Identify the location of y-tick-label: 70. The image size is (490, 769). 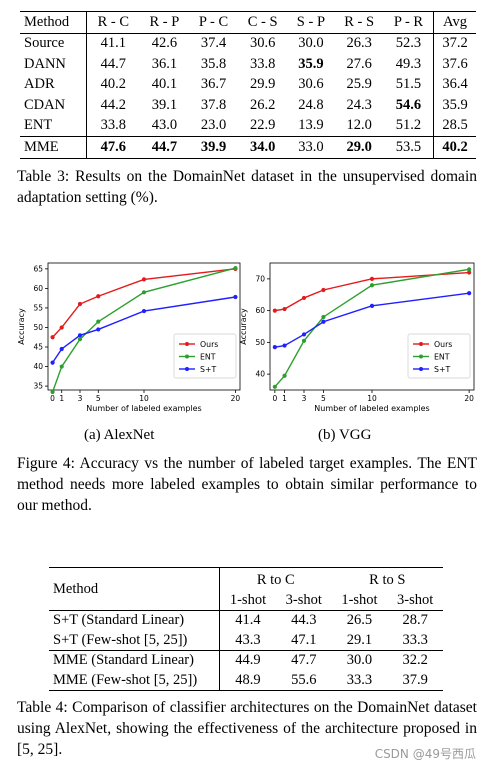
(260, 278).